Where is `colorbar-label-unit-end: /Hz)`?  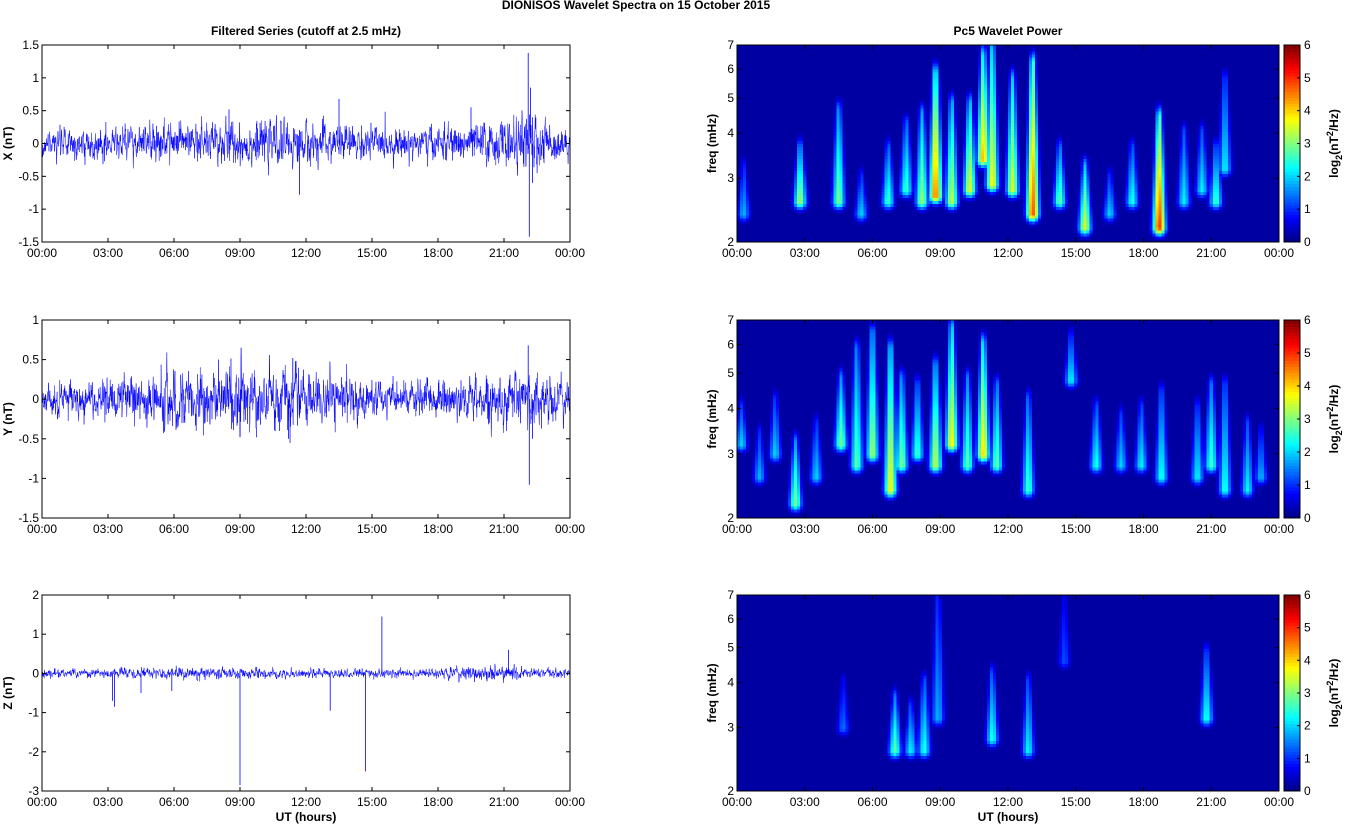 colorbar-label-unit-end: /Hz) is located at coordinates (1334, 120).